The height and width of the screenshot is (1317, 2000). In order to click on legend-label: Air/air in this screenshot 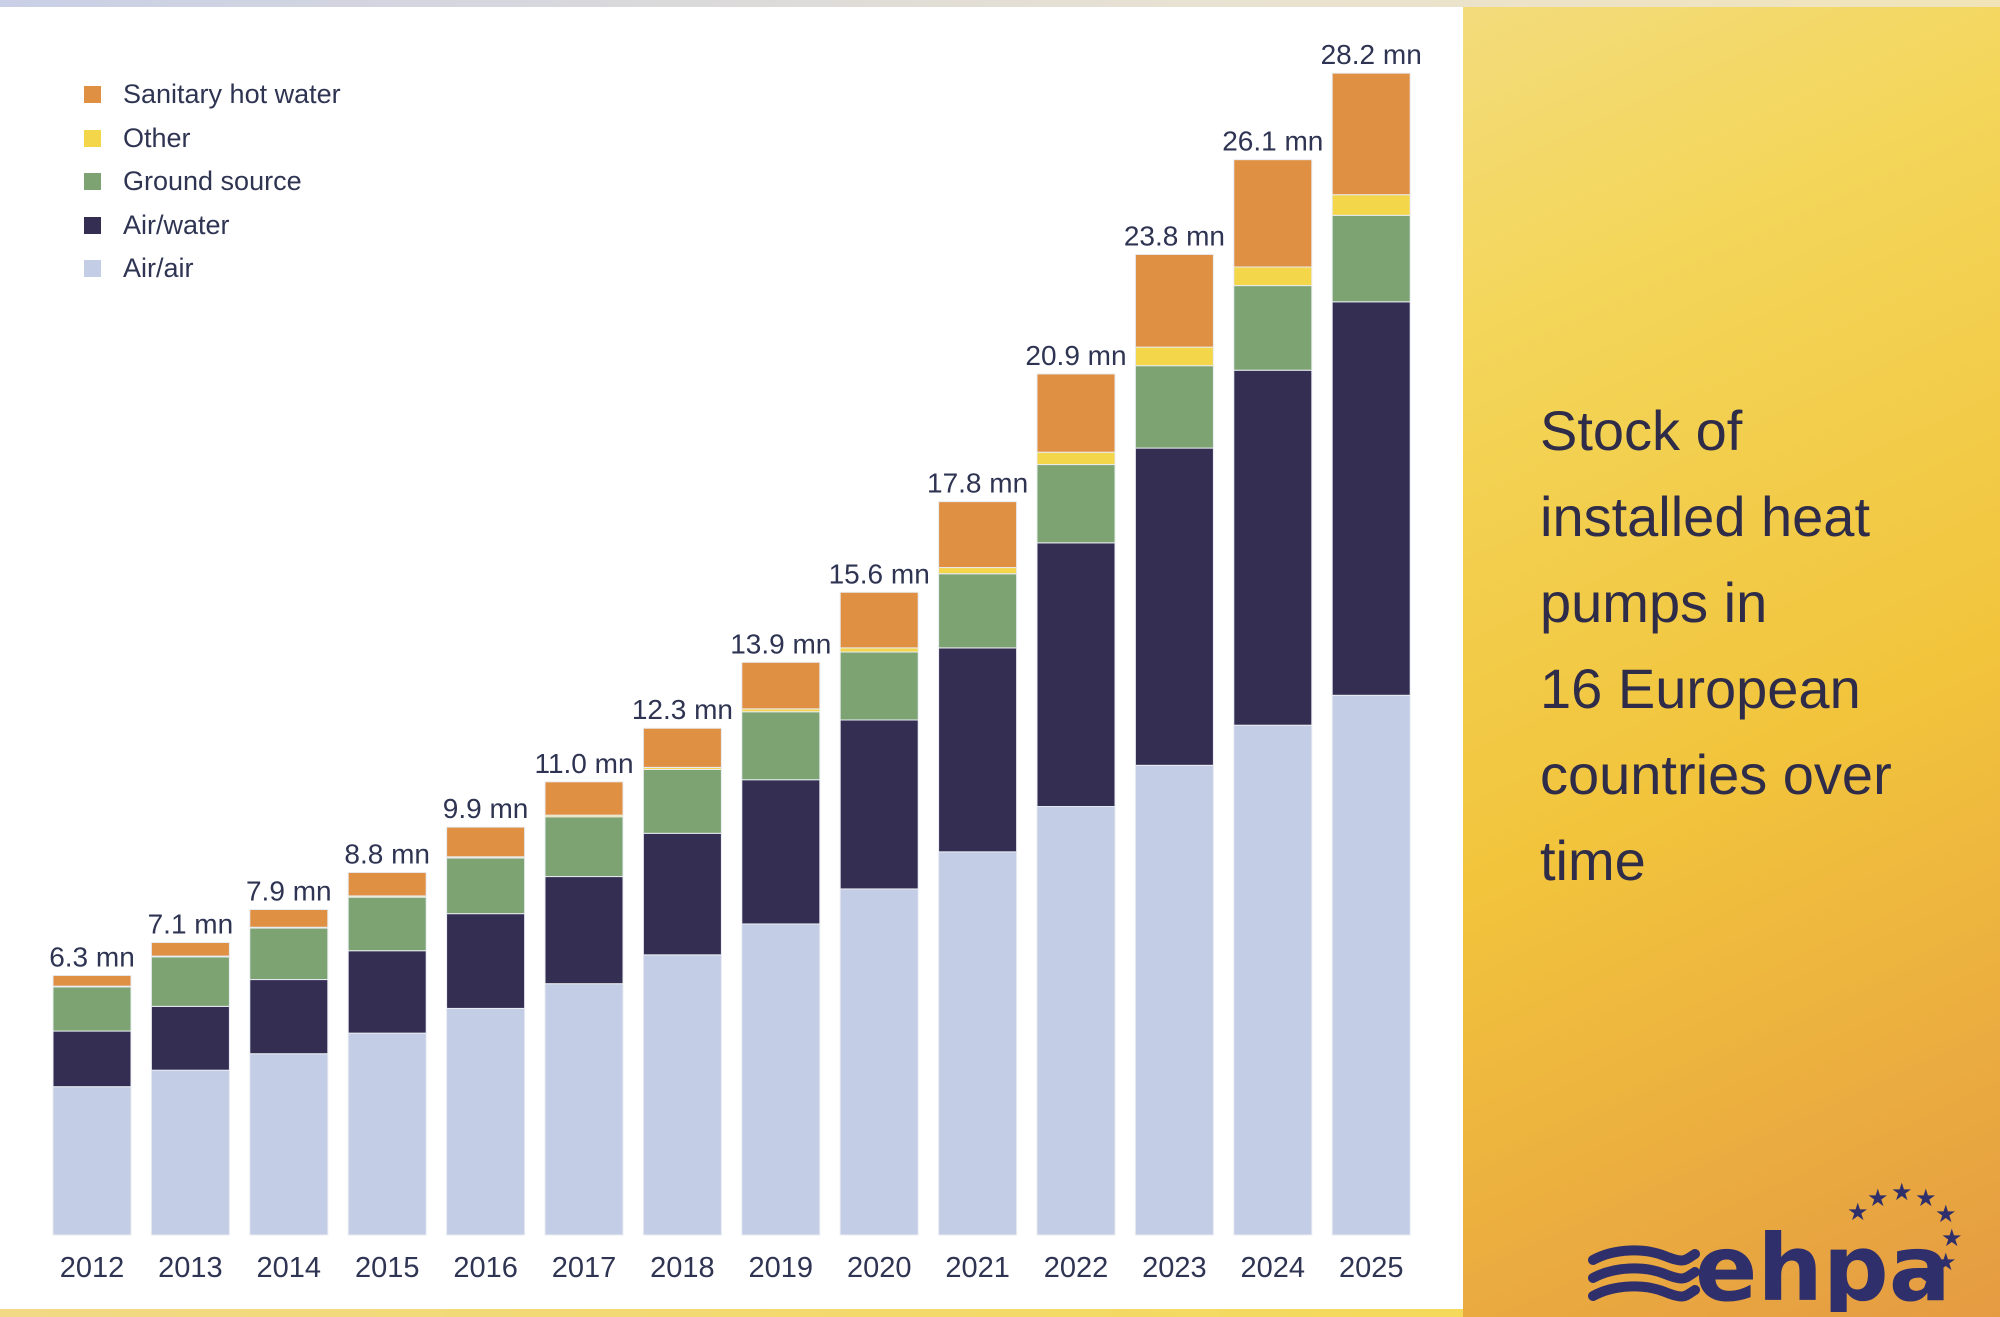, I will do `click(158, 268)`.